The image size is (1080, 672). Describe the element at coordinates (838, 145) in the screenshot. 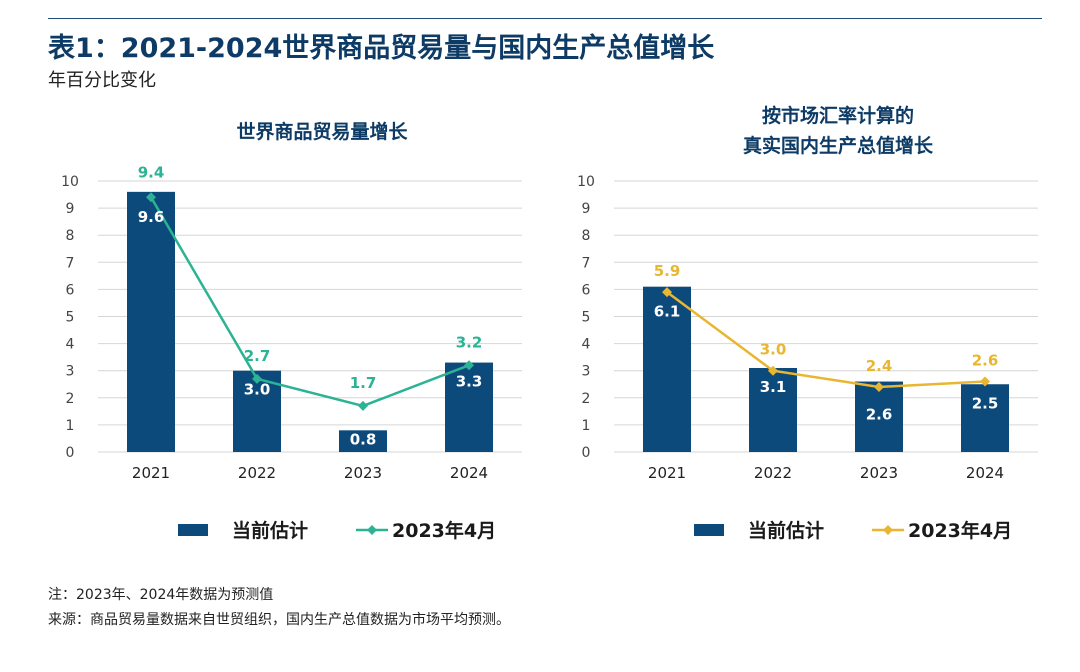

I see `chart-title: 真实国内生产总值增长` at that location.